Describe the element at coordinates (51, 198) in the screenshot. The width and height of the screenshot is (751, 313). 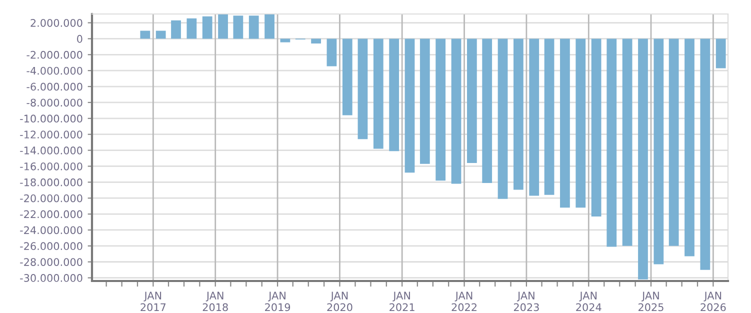
I see `y-tick-label: -20.000.000` at that location.